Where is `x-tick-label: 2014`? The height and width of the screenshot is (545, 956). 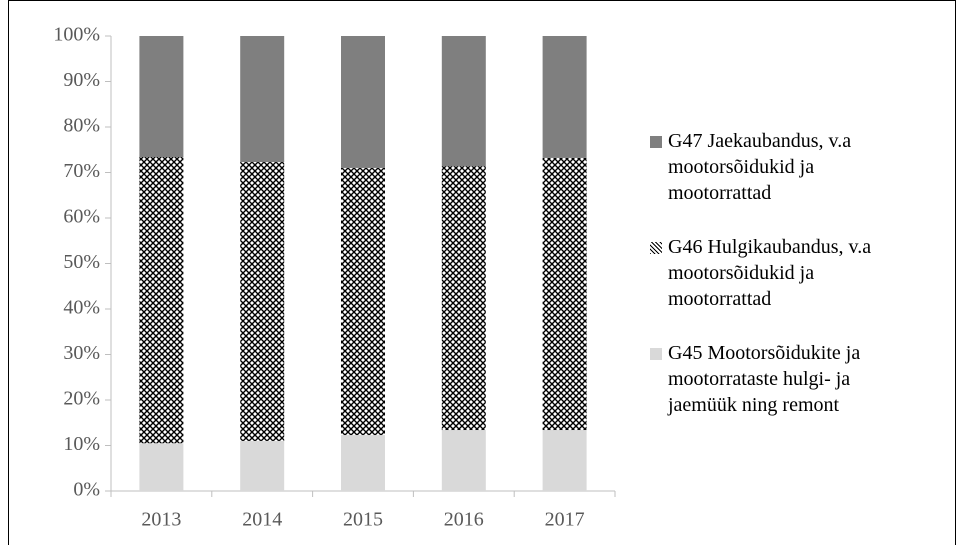 x-tick-label: 2014 is located at coordinates (262, 520).